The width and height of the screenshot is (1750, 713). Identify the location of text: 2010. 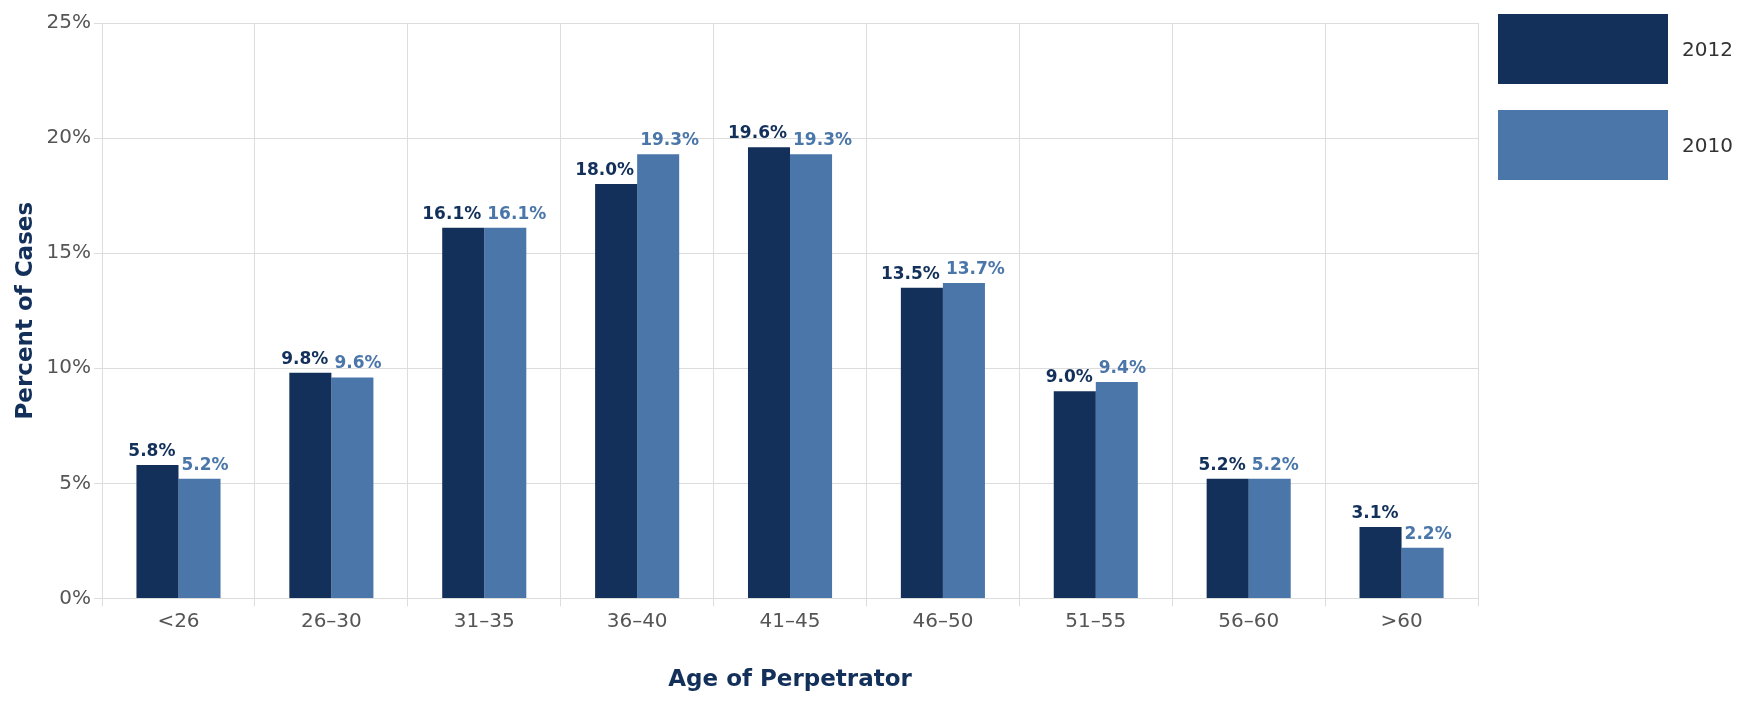
(1707, 145).